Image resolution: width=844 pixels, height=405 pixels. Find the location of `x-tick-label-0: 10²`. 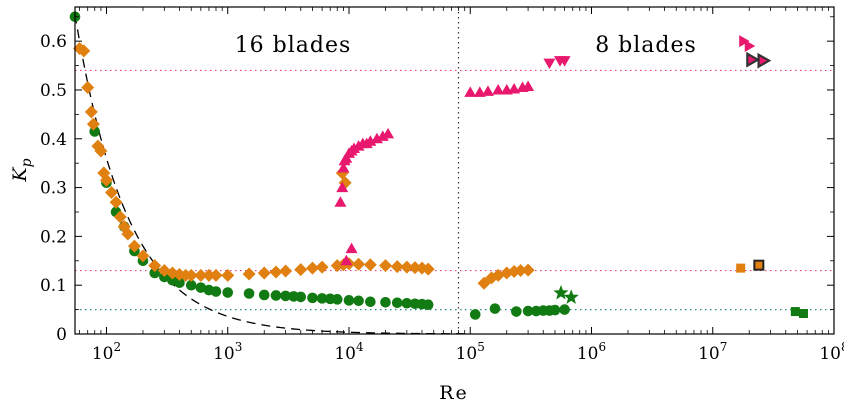

x-tick-label-0: 10² is located at coordinates (106, 352).